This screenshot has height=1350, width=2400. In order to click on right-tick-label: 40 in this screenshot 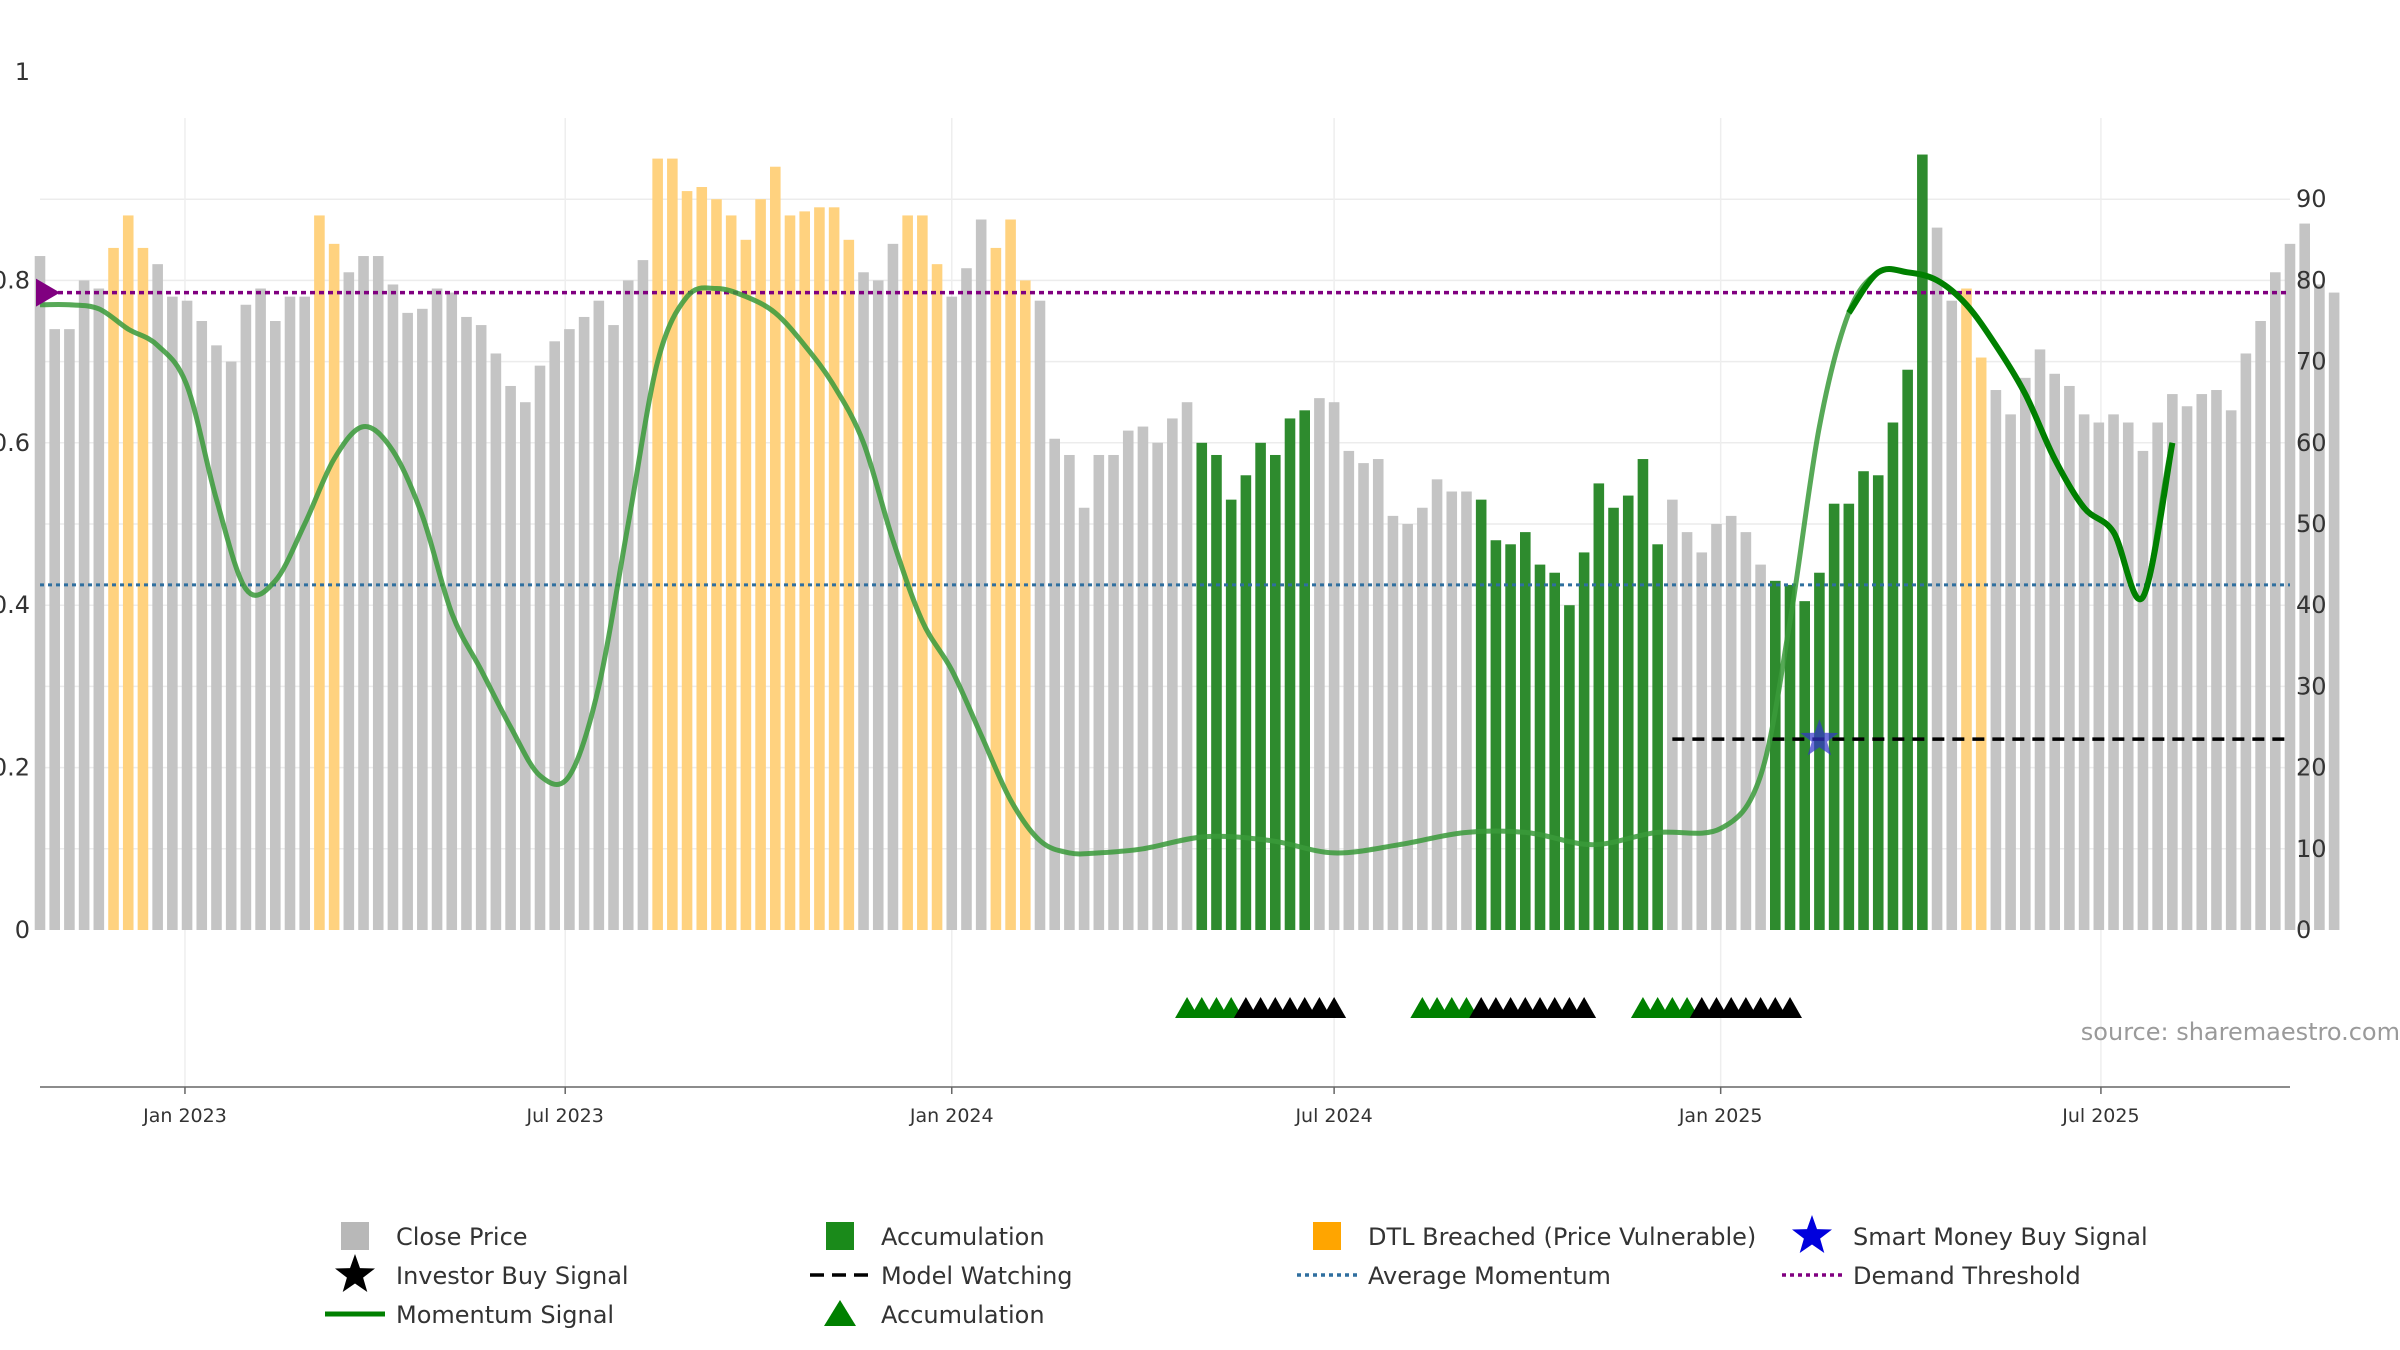, I will do `click(2311, 605)`.